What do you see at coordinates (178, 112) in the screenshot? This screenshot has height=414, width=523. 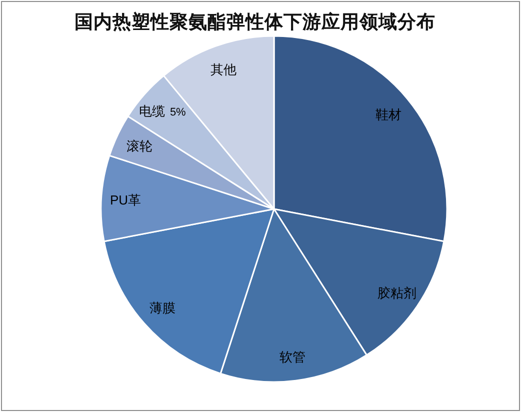 I see `data-label: 5%` at bounding box center [178, 112].